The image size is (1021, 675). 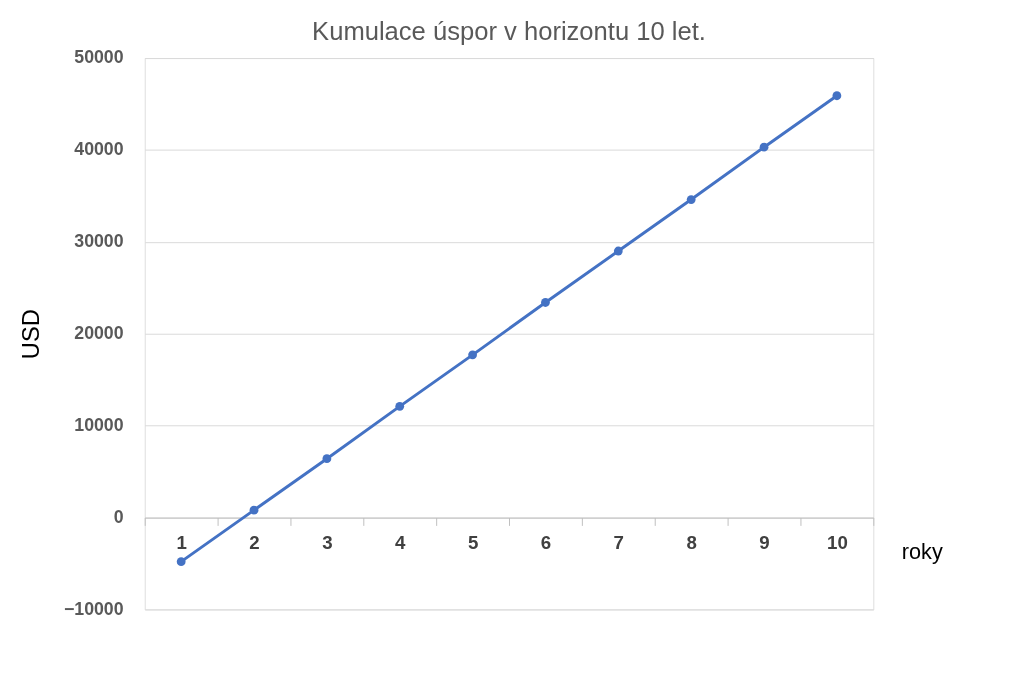 I want to click on x-tick-label: 10, so click(x=837, y=542).